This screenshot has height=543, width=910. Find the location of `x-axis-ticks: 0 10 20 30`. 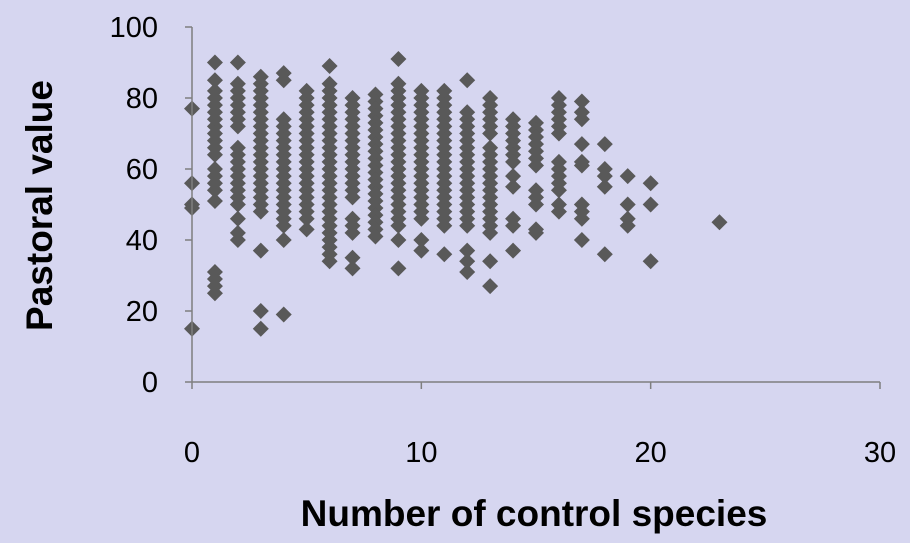

x-axis-ticks: 0 10 20 30 is located at coordinates (540, 425).